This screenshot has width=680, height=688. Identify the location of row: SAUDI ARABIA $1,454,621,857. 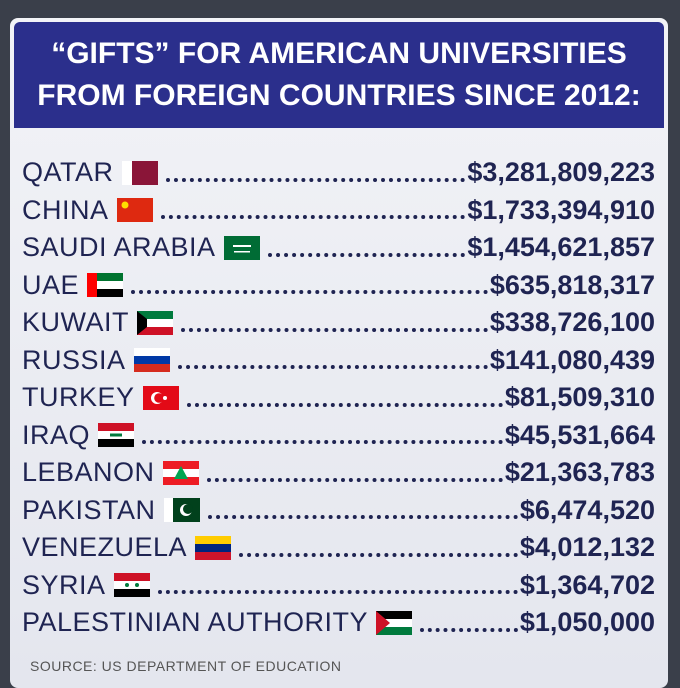
(338, 248).